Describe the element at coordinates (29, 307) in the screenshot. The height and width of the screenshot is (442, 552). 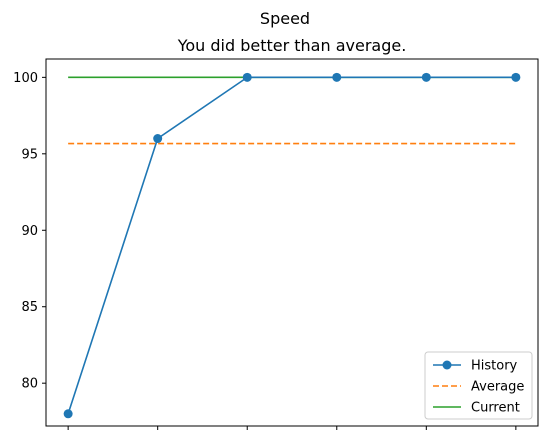
I see `y-tick-label: 85` at that location.